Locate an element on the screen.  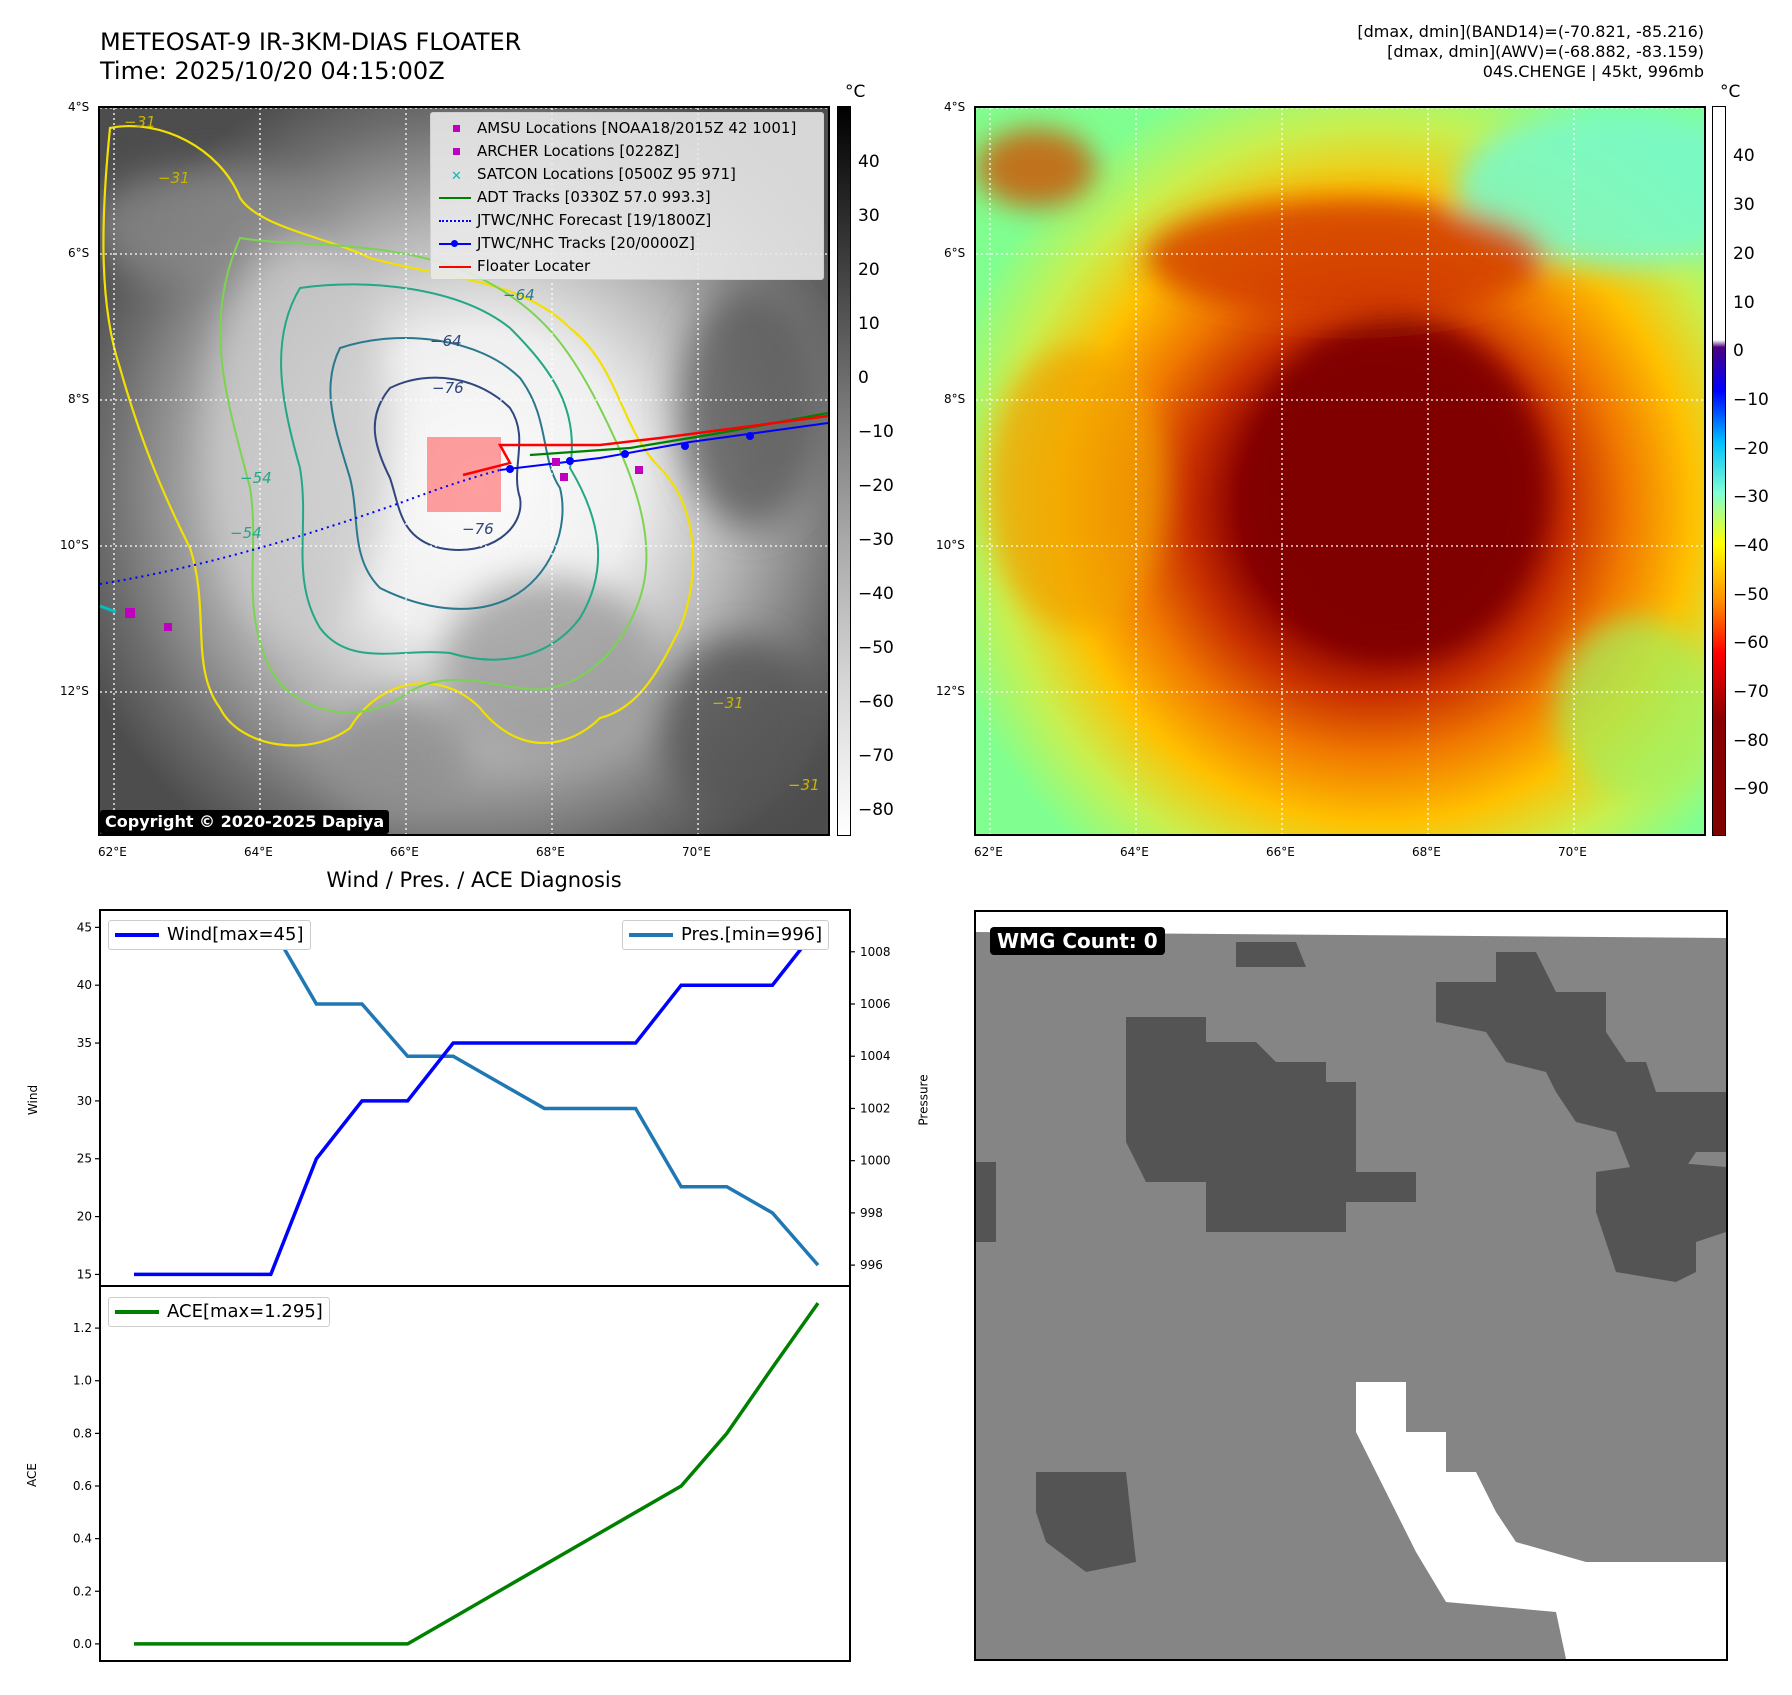
chart-title: METEOSAT-9 IR-3KM-DIAS FLOATER is located at coordinates (311, 42).